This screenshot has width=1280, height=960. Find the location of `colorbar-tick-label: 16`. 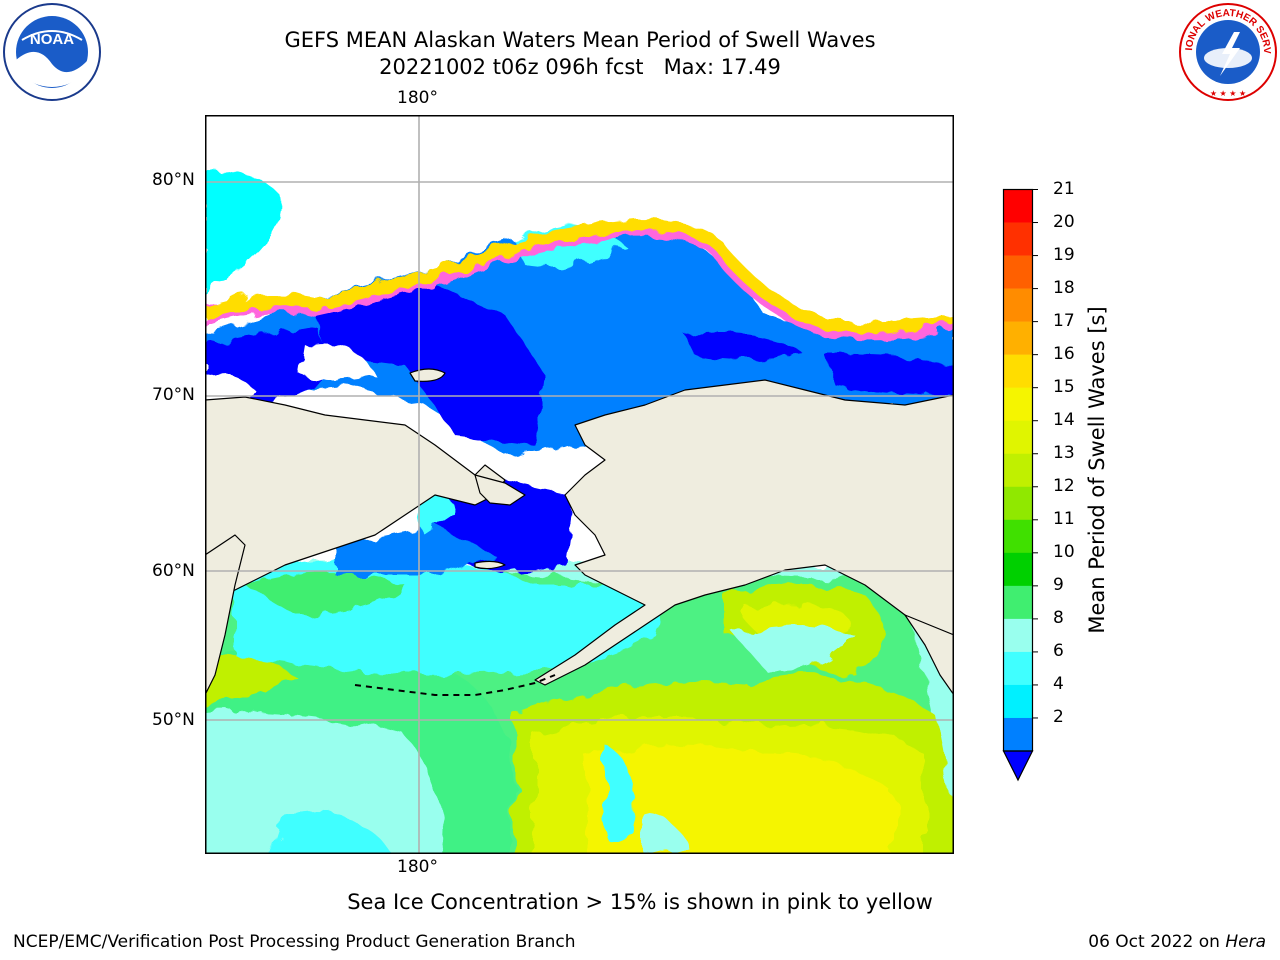

colorbar-tick-label: 16 is located at coordinates (1064, 353).